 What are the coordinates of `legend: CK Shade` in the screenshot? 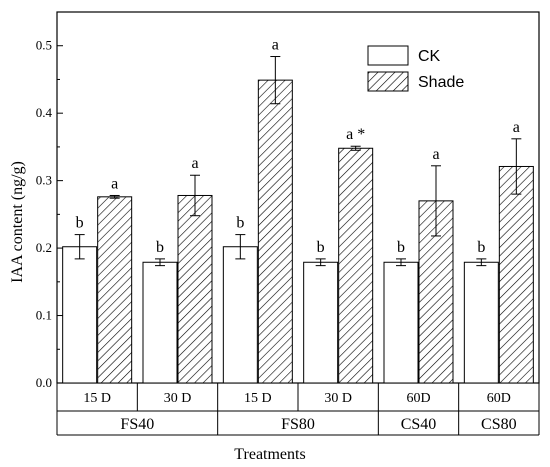 It's located at (415, 68).